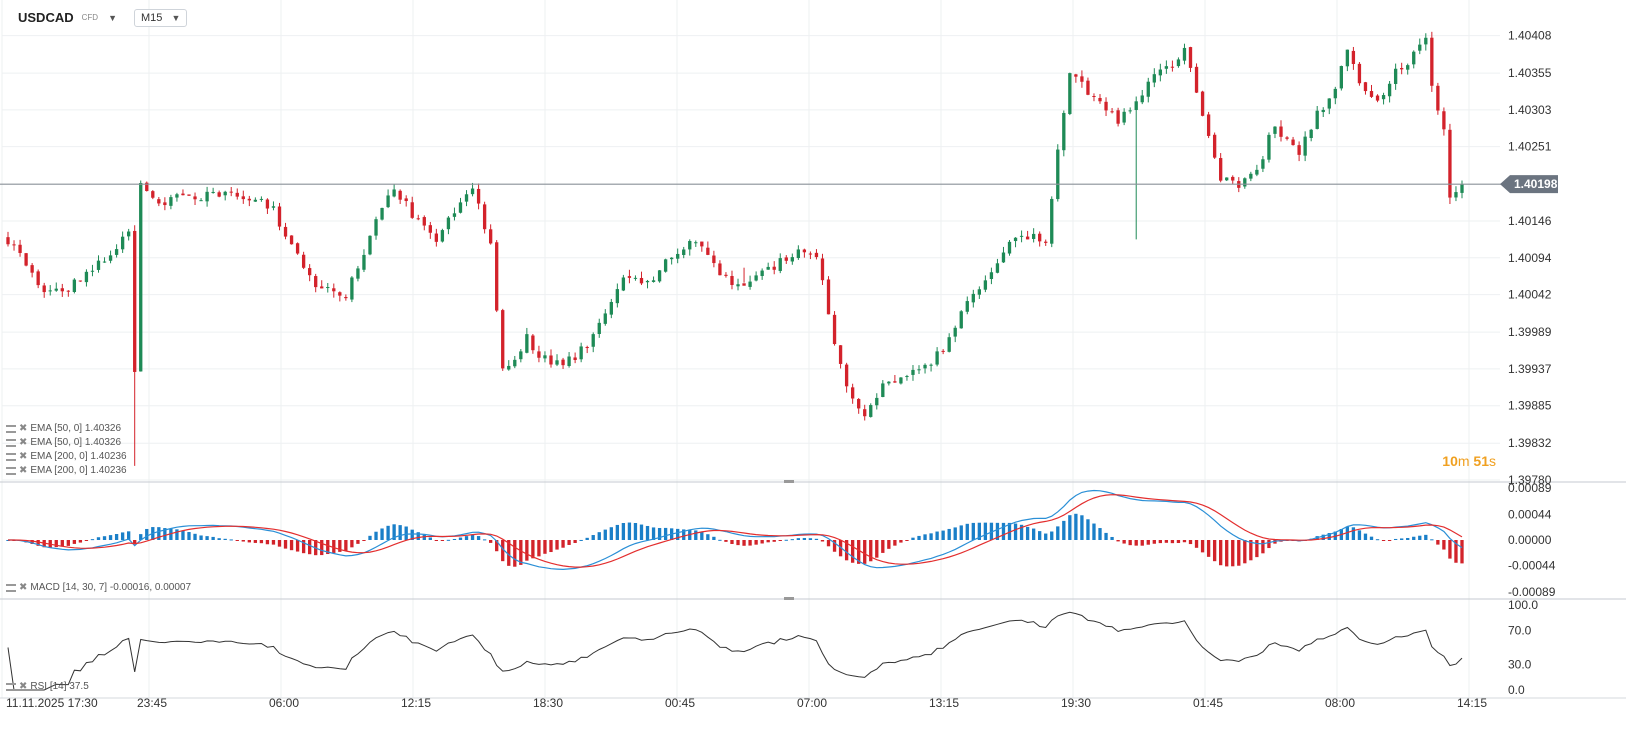 The width and height of the screenshot is (1626, 746). What do you see at coordinates (1530, 110) in the screenshot?
I see `y-tick-label: 1.40303` at bounding box center [1530, 110].